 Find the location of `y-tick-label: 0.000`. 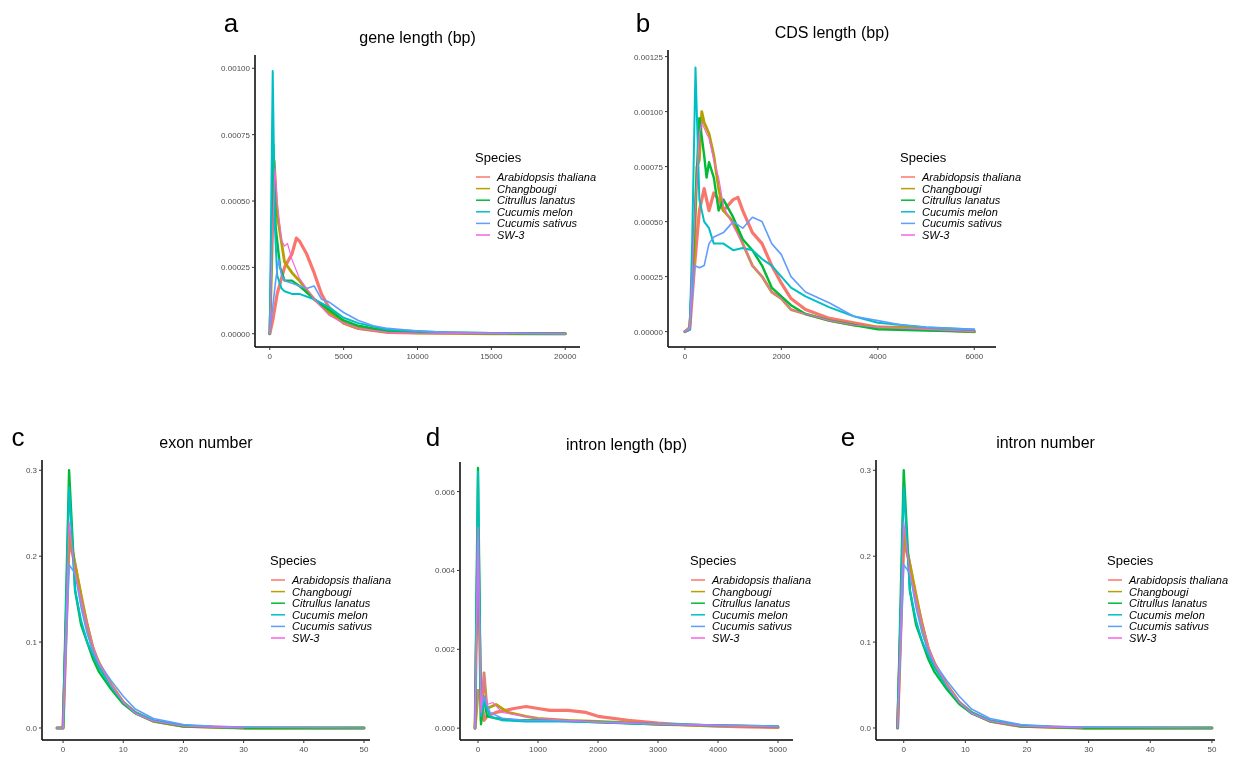

y-tick-label: 0.000 is located at coordinates (445, 729).